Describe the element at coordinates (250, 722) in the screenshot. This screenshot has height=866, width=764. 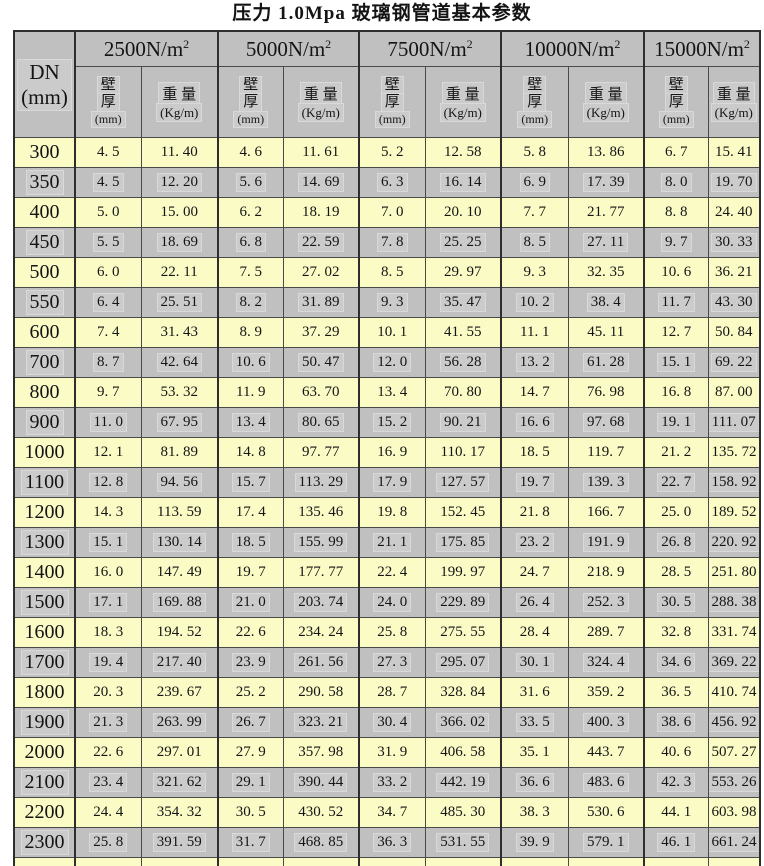
I see `thickness-cell: 26. 7` at that location.